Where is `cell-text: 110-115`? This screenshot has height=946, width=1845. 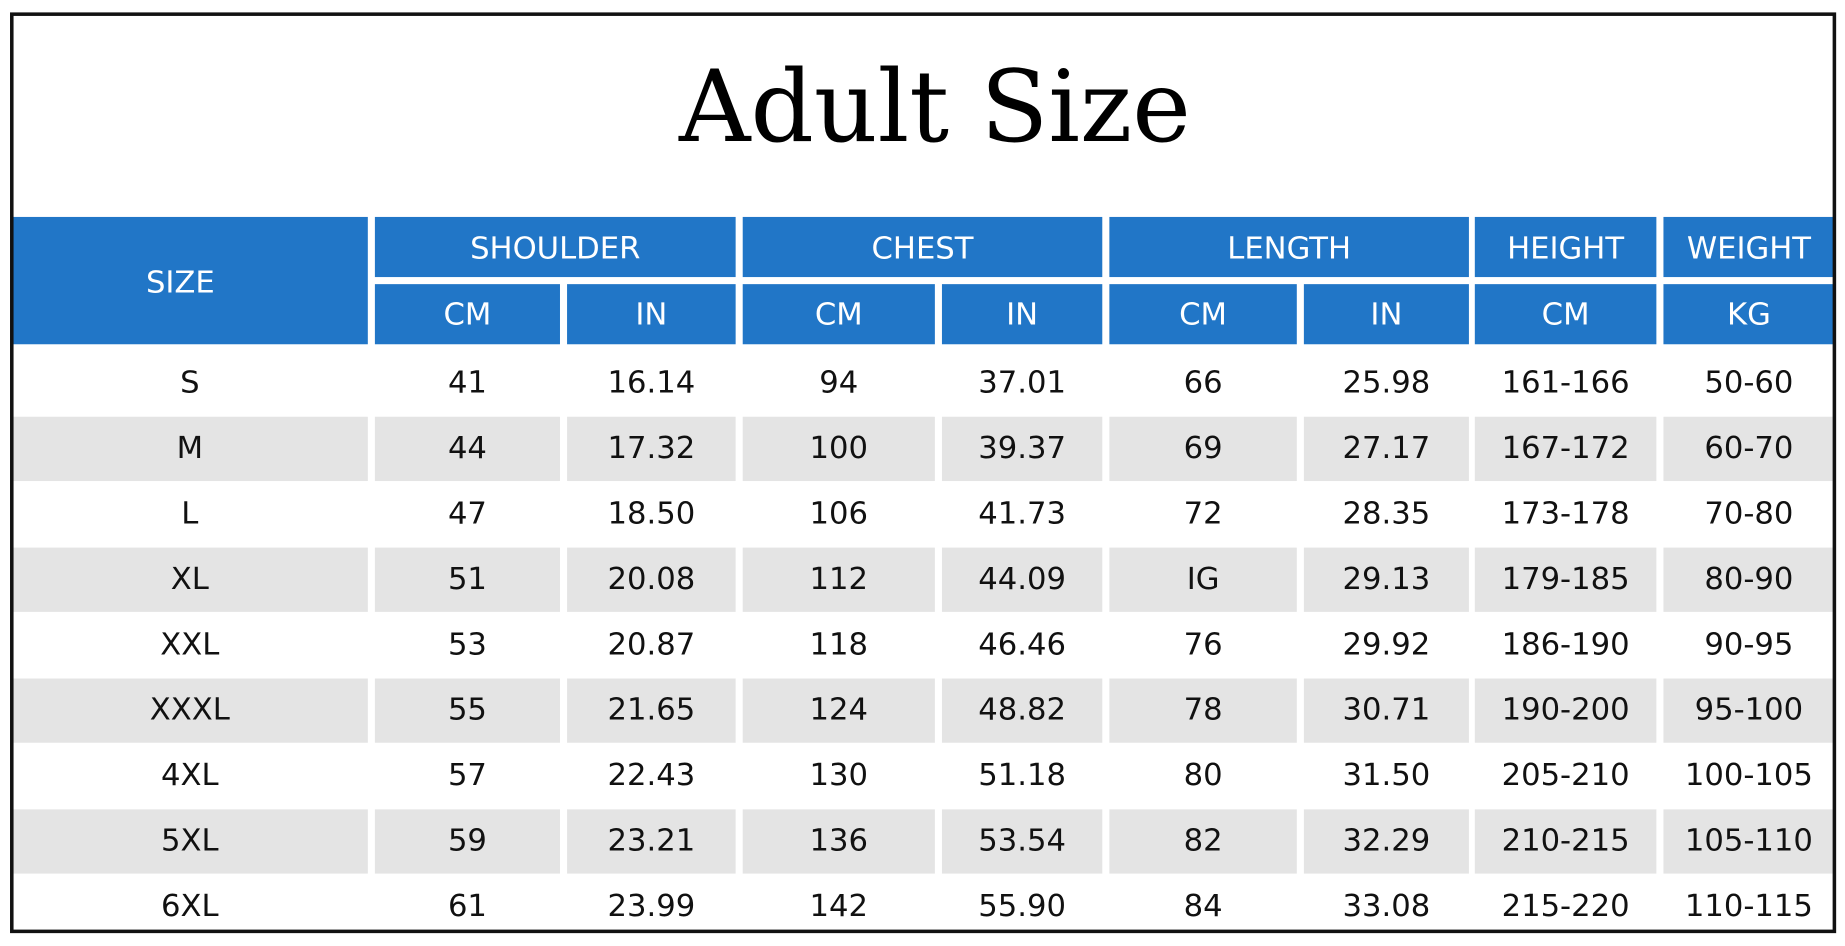
cell-text: 110-115 is located at coordinates (1749, 906).